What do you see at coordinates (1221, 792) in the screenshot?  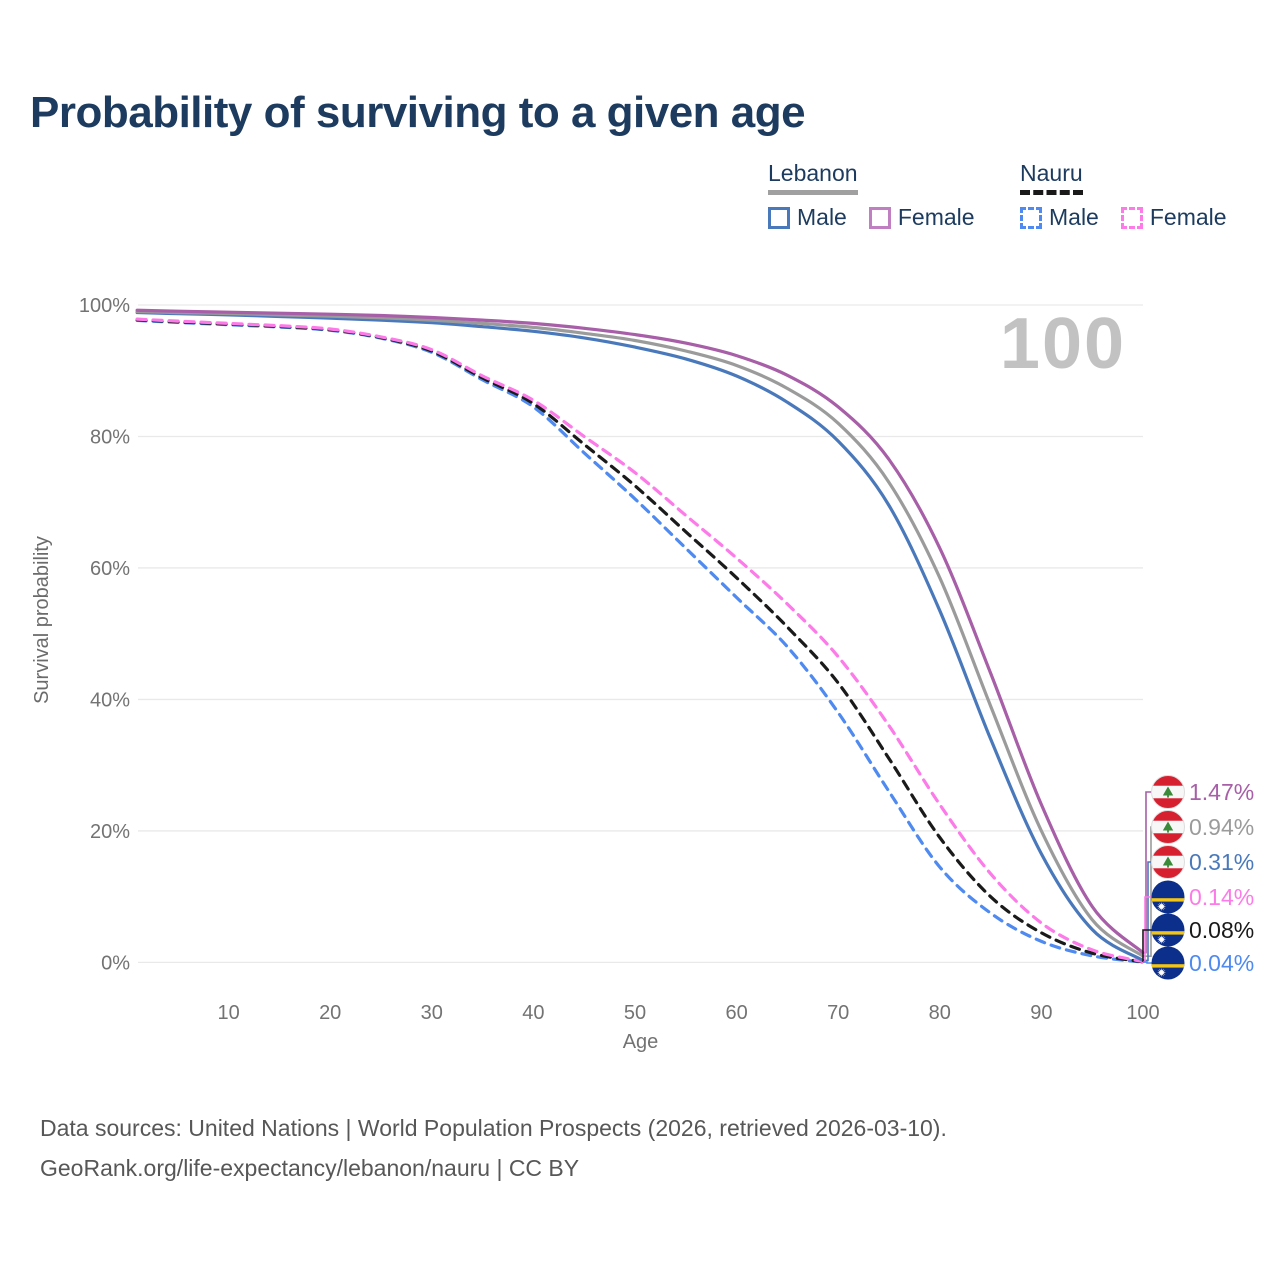 I see `end-value-label-lebanon-female: 1.47%` at bounding box center [1221, 792].